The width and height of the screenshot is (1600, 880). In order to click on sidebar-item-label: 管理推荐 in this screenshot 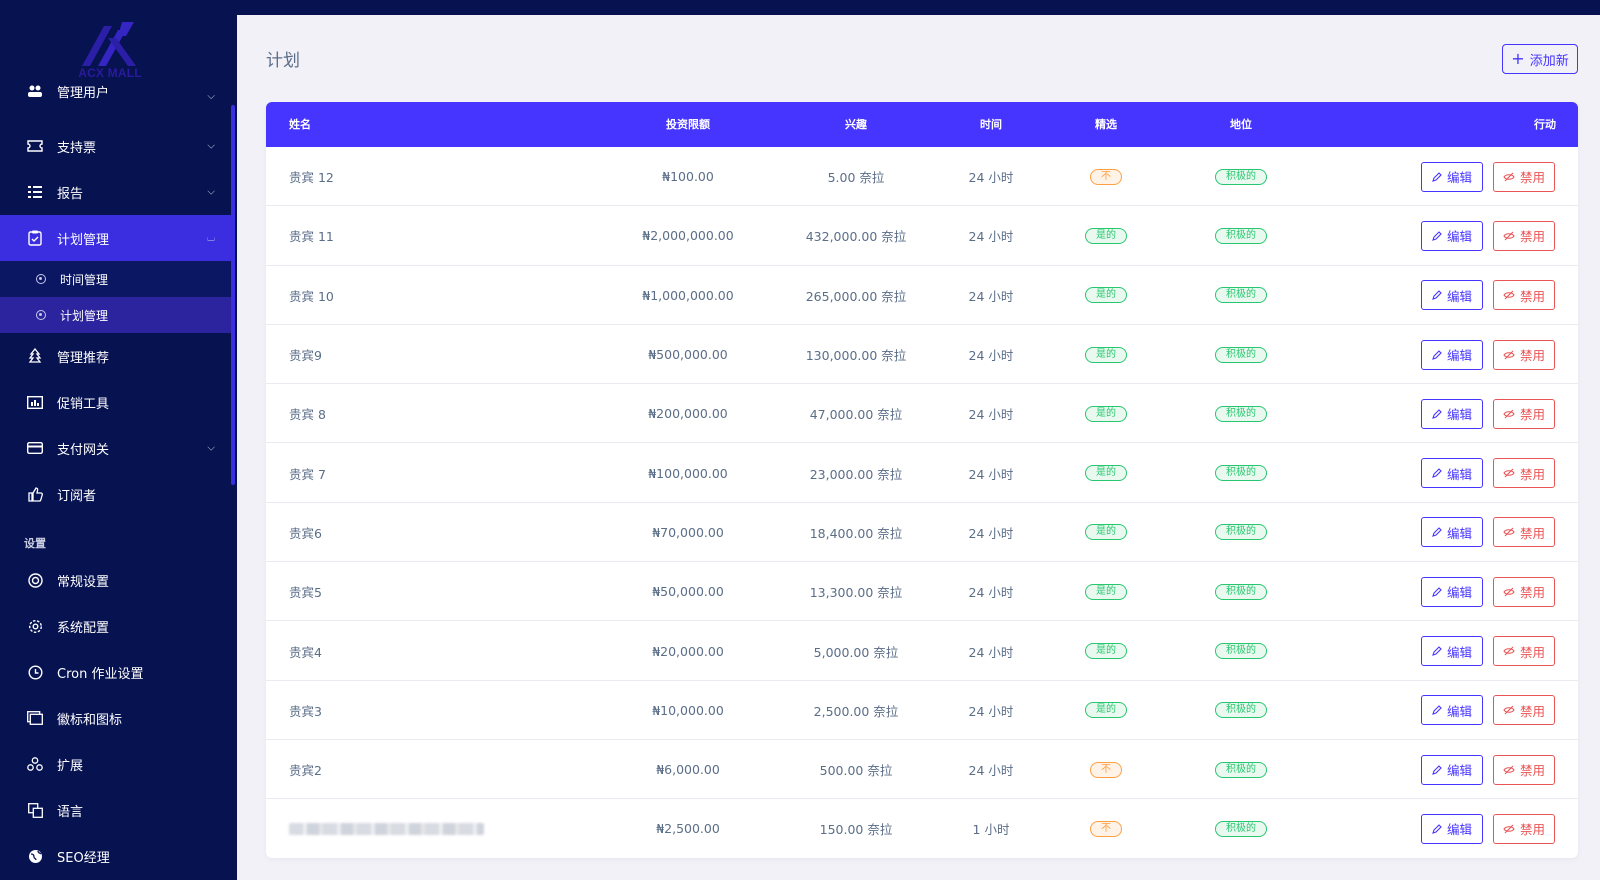, I will do `click(83, 358)`.